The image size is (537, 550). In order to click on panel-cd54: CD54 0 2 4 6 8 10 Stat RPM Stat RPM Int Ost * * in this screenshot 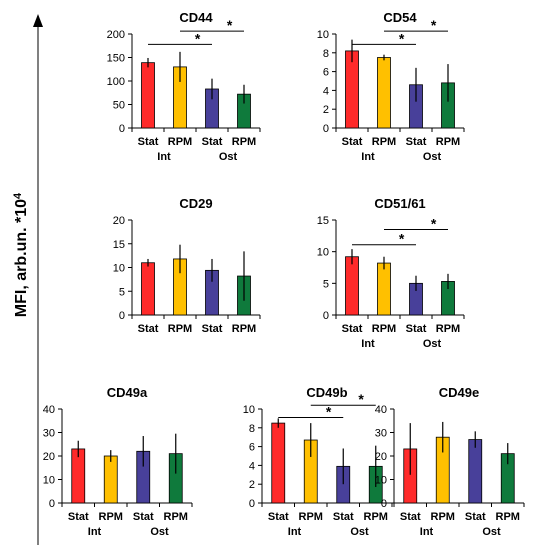, I will do `click(391, 86)`.